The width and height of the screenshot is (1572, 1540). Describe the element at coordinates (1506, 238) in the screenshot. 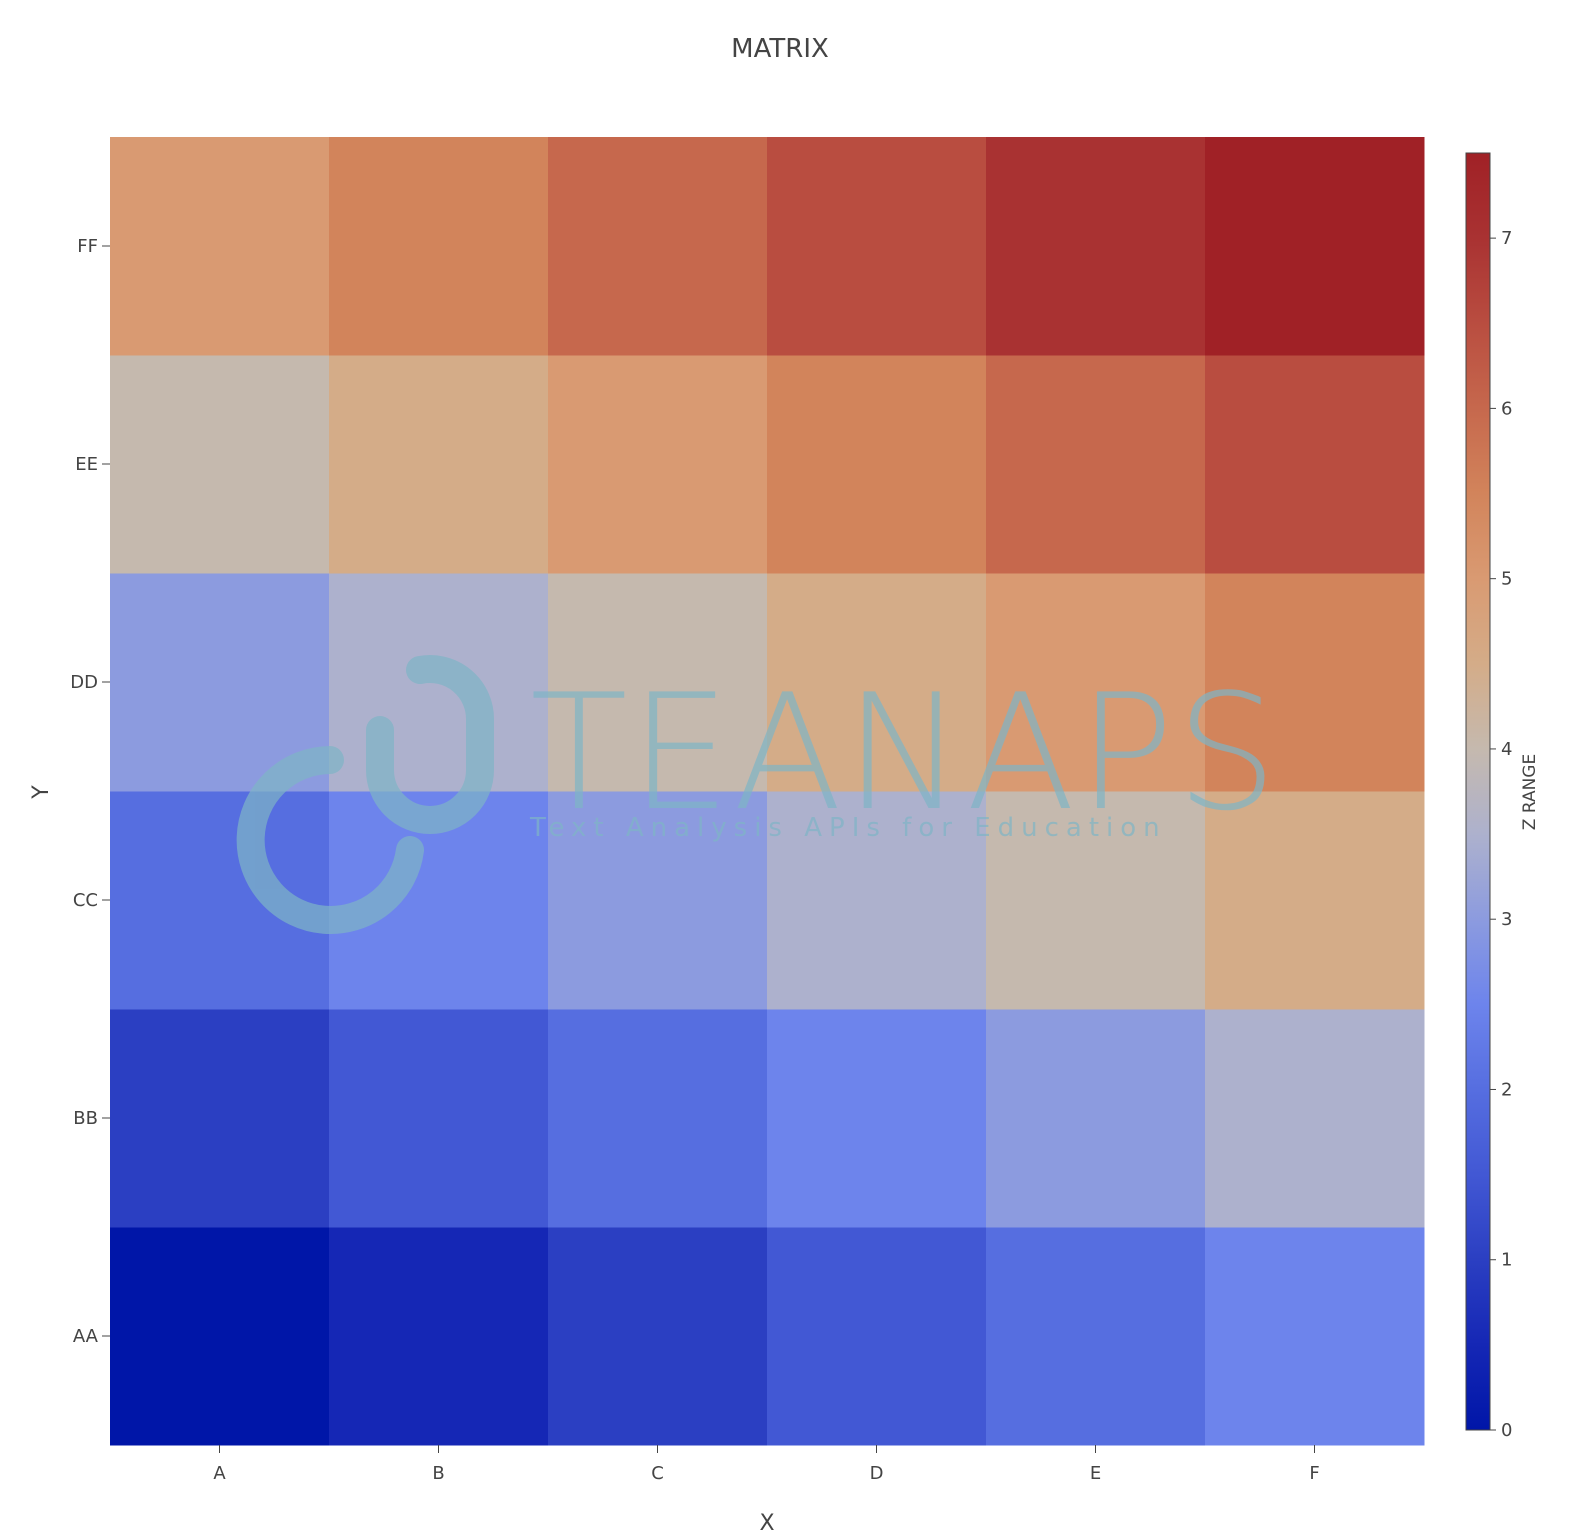

I see `colorbar-tick-label: 7` at that location.